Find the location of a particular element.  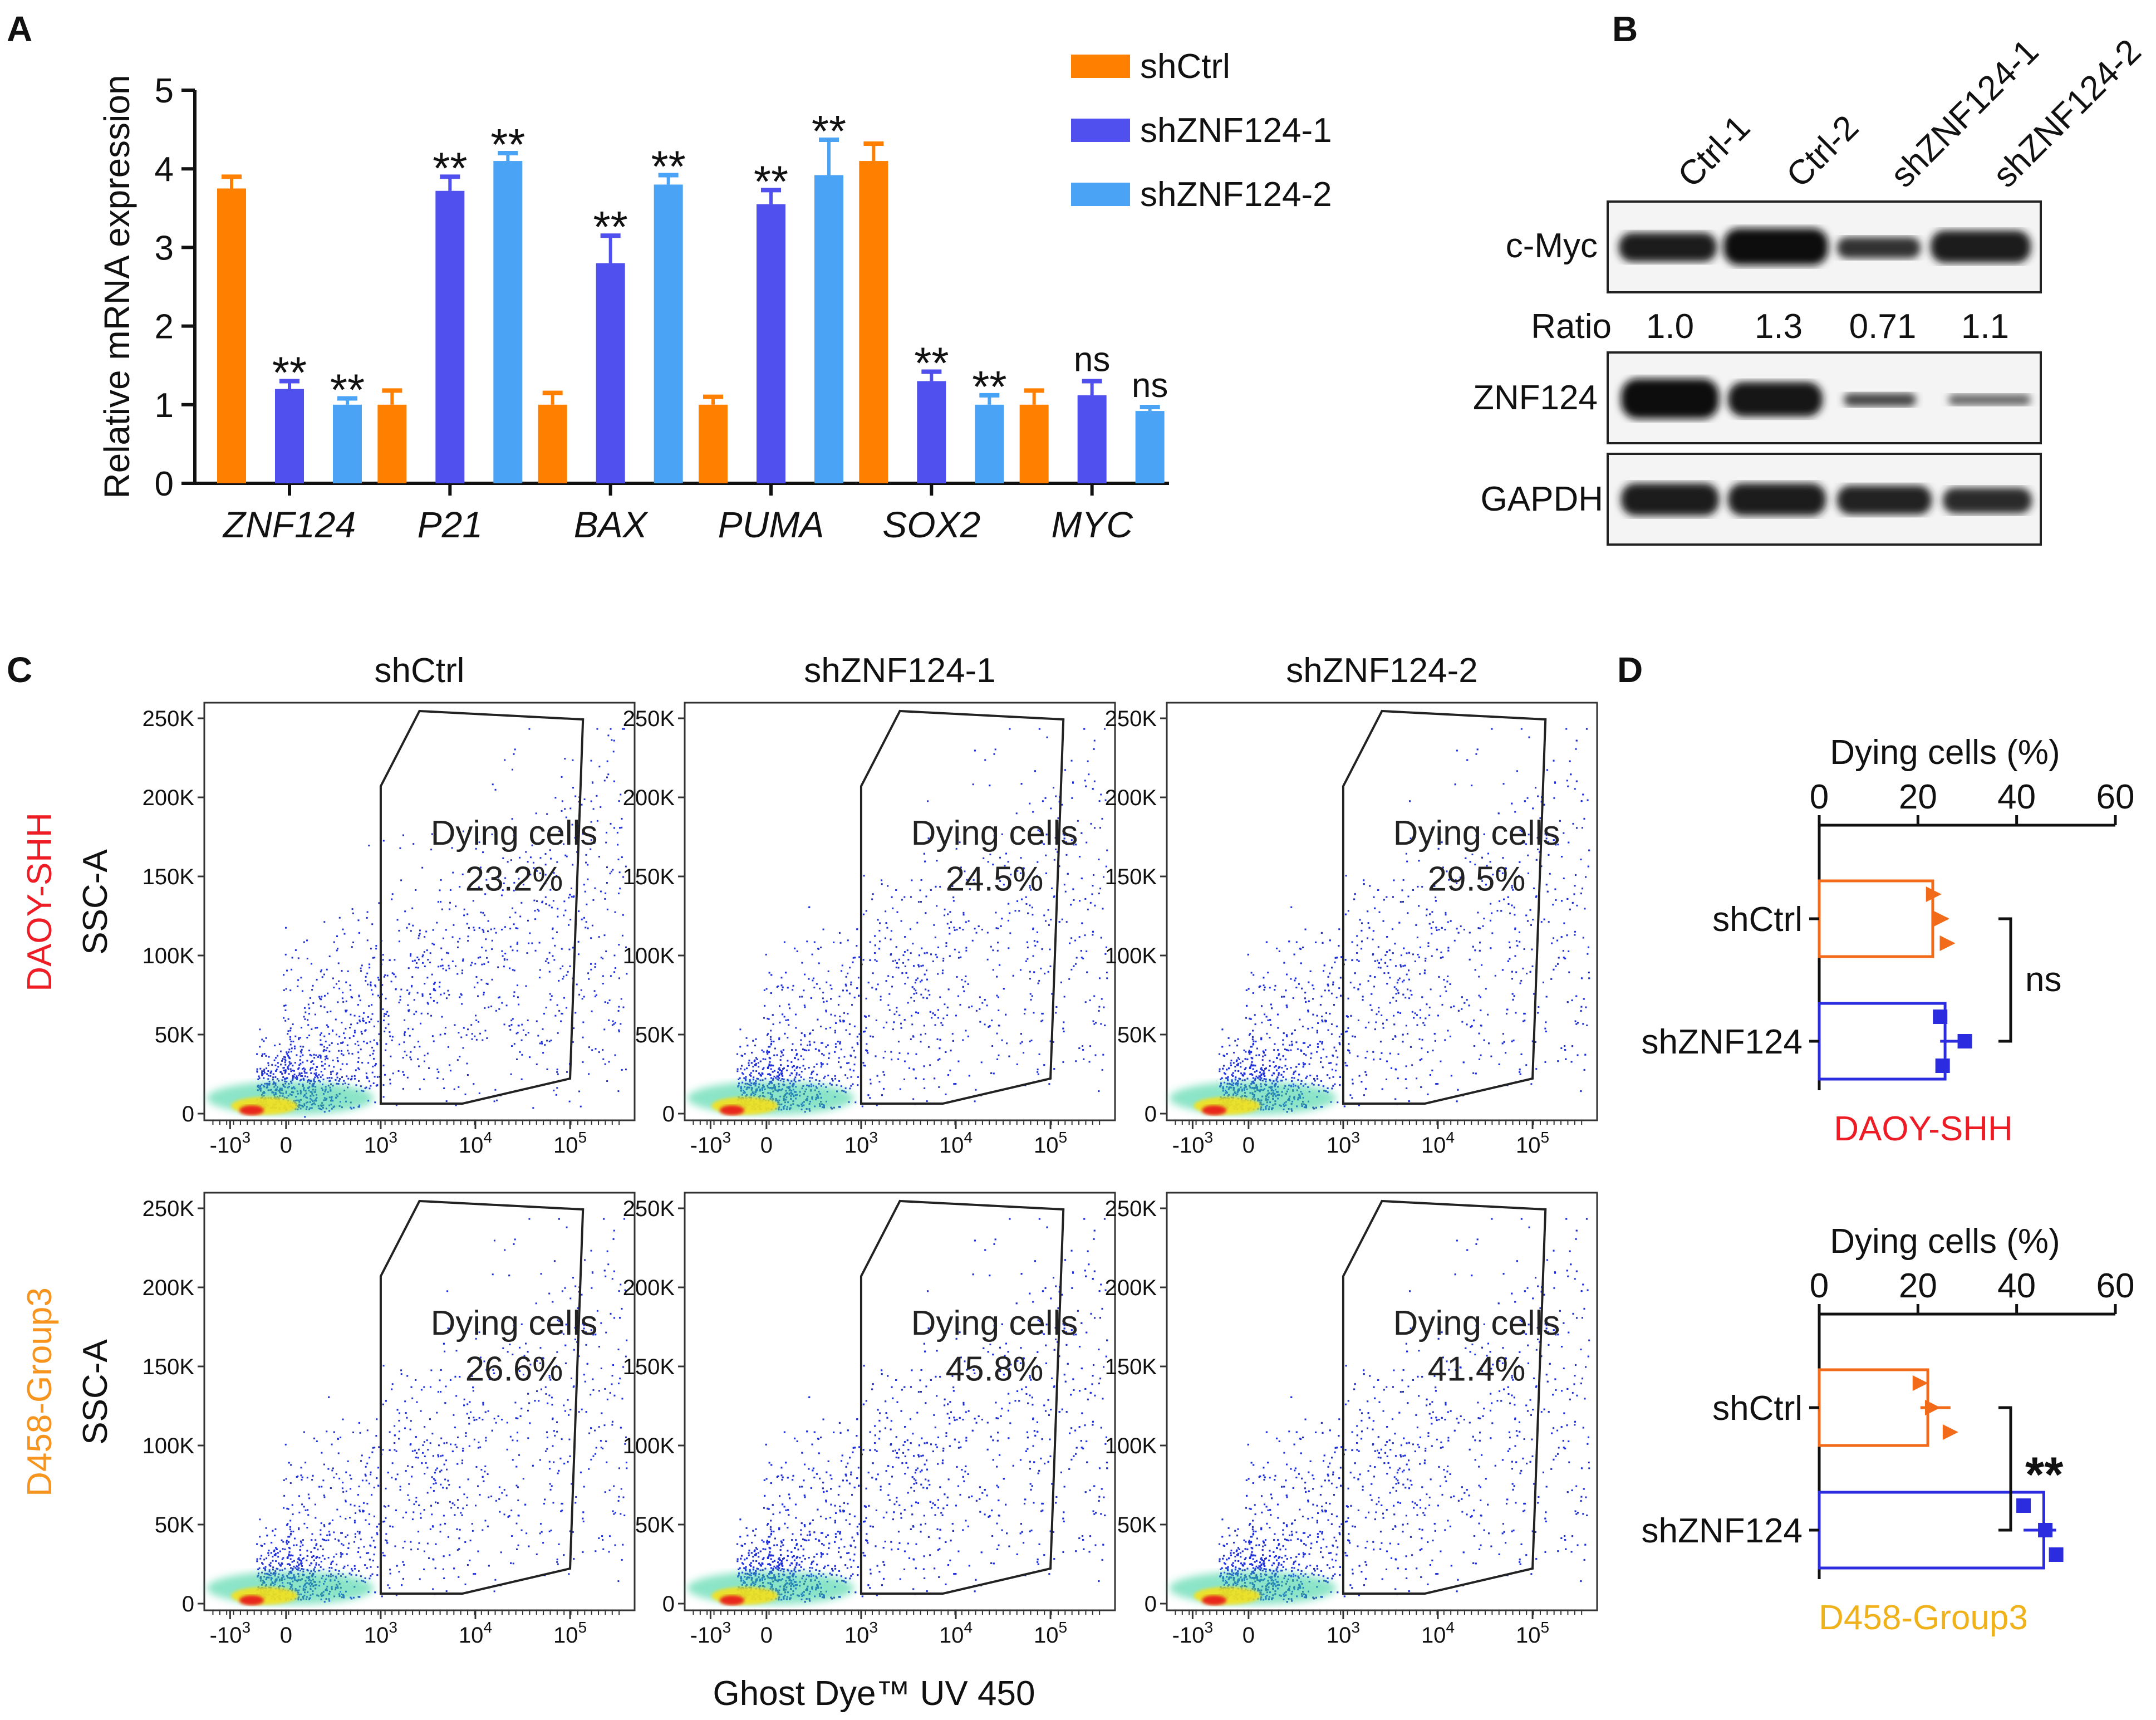

gate-percentage: 24.5% is located at coordinates (995, 879).